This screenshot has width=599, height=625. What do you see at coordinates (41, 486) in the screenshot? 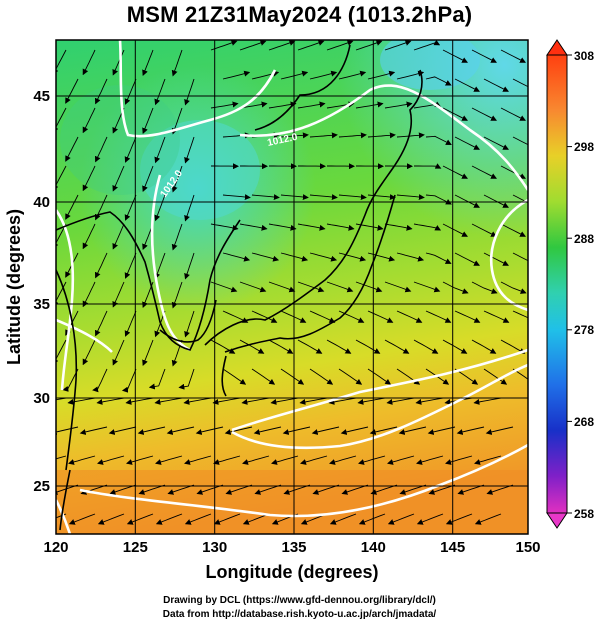
I see `y-tick-label: 25` at bounding box center [41, 486].